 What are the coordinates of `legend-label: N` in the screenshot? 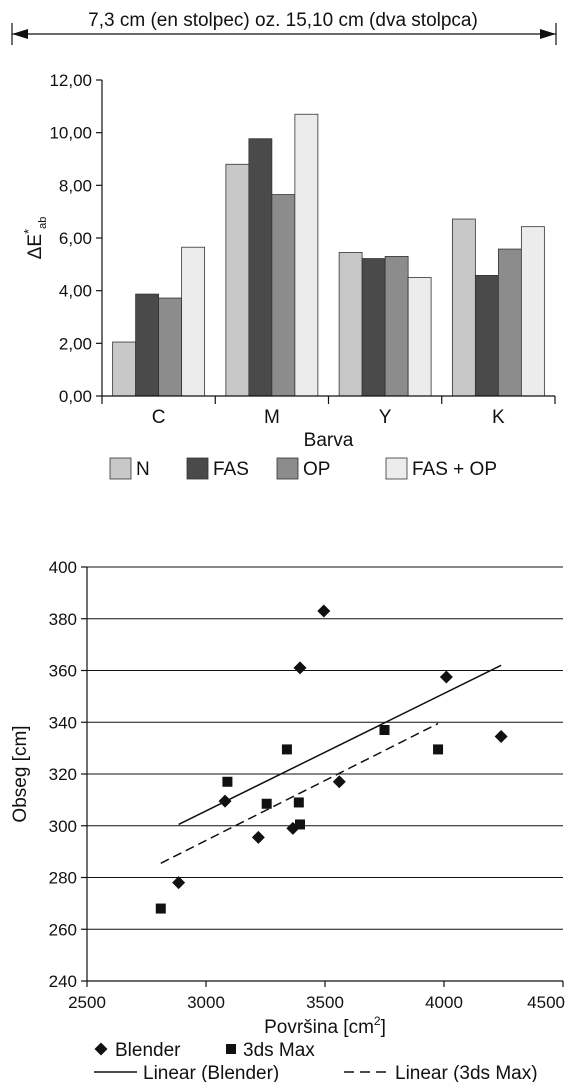 It's located at (143, 469).